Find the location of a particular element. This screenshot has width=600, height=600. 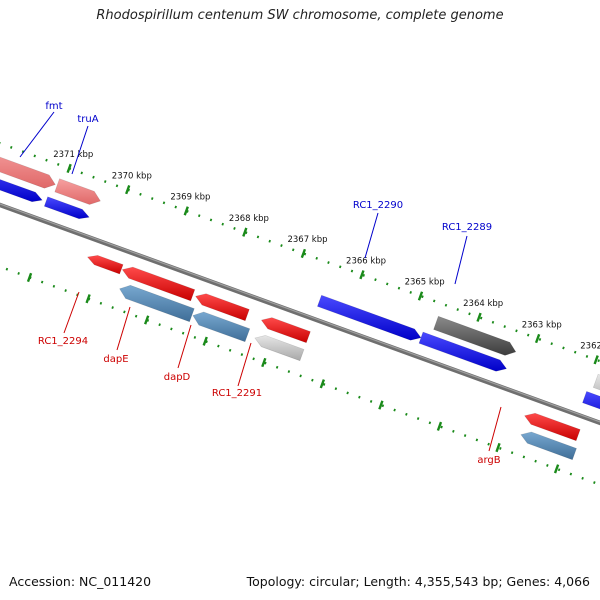

gene-label: dapD is located at coordinates (177, 377).